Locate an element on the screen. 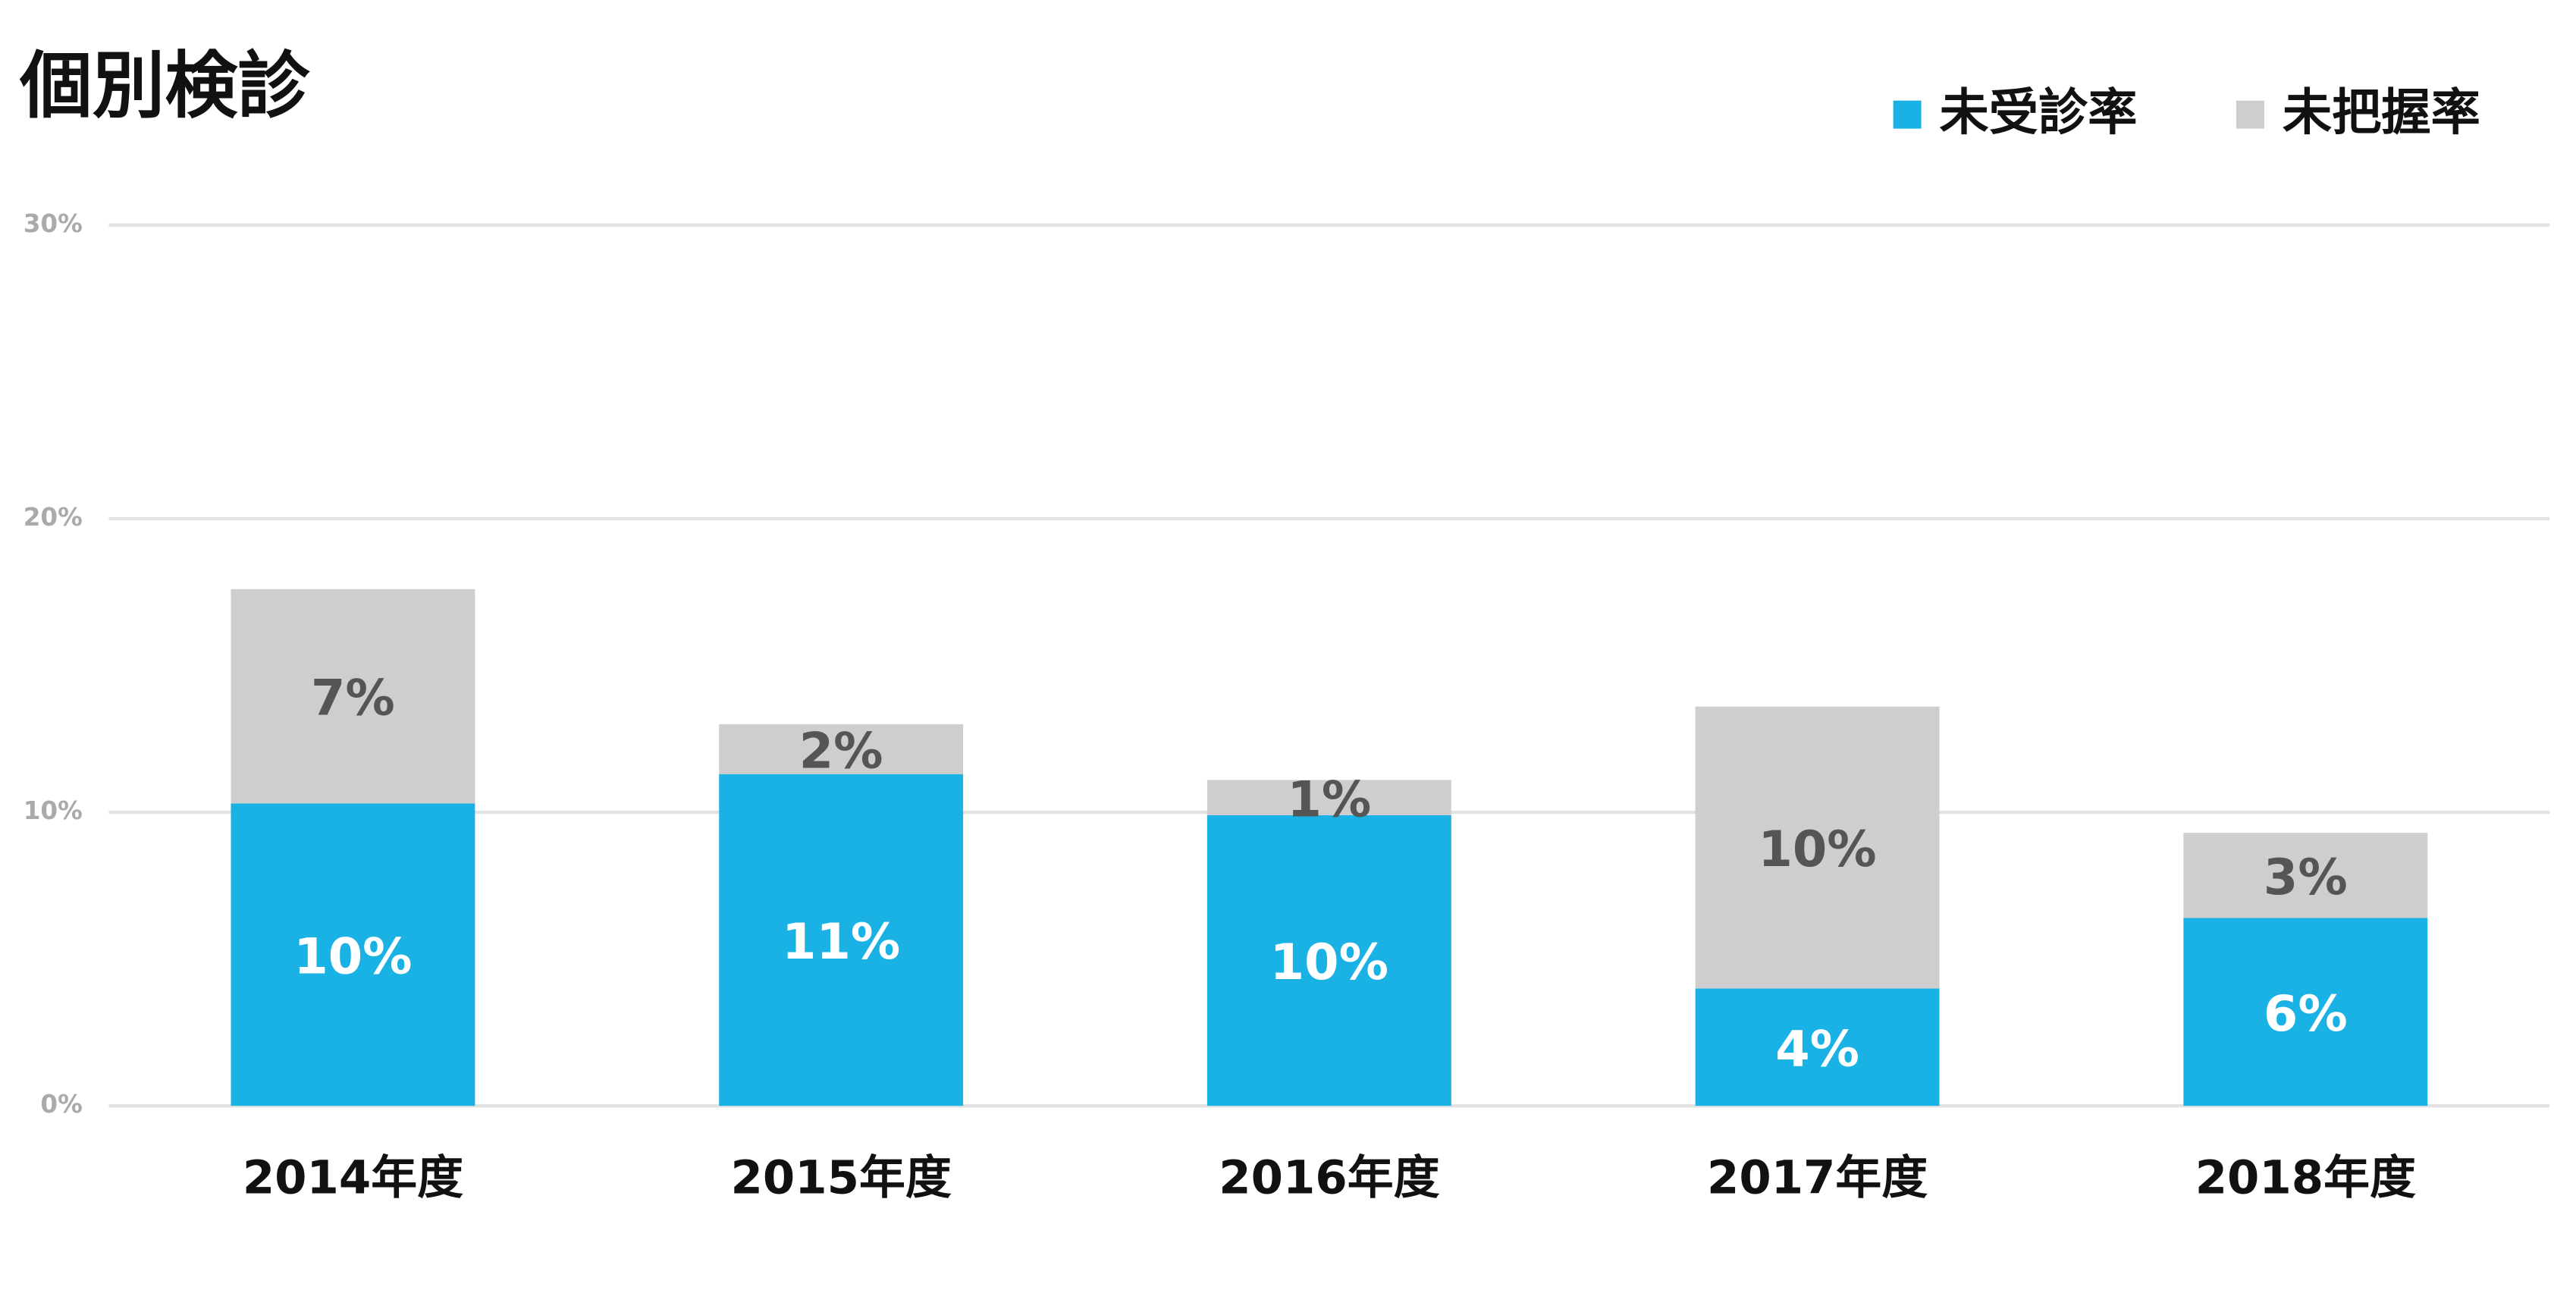  x-tick-label: 2014年度 is located at coordinates (353, 1178).